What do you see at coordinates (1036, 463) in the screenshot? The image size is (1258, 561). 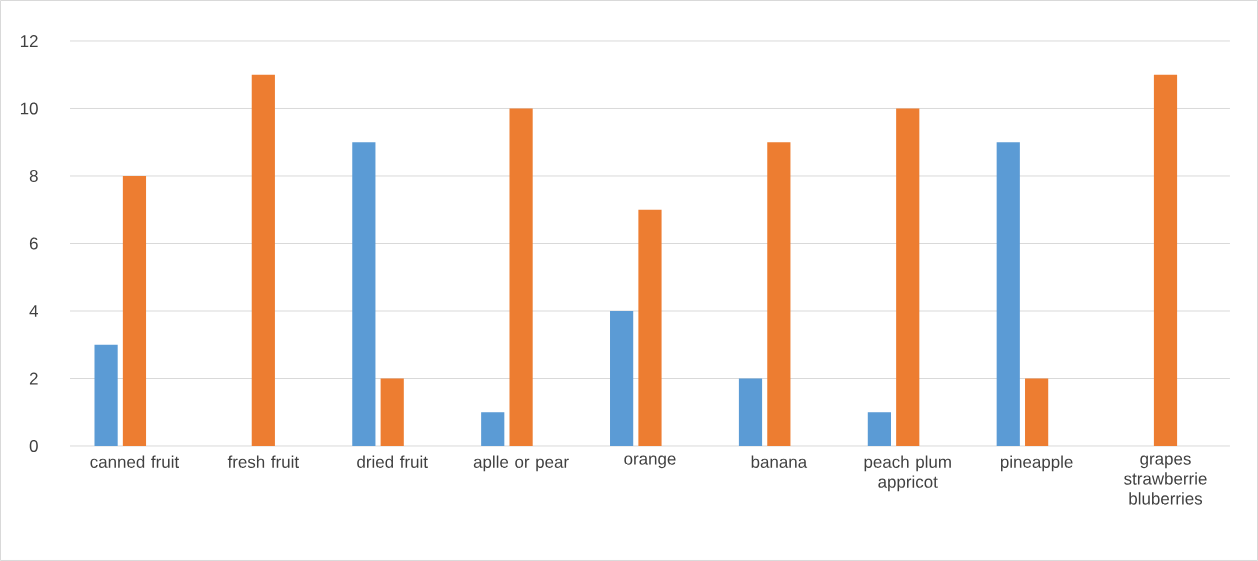 I see `x-tick-label: pineapple` at bounding box center [1036, 463].